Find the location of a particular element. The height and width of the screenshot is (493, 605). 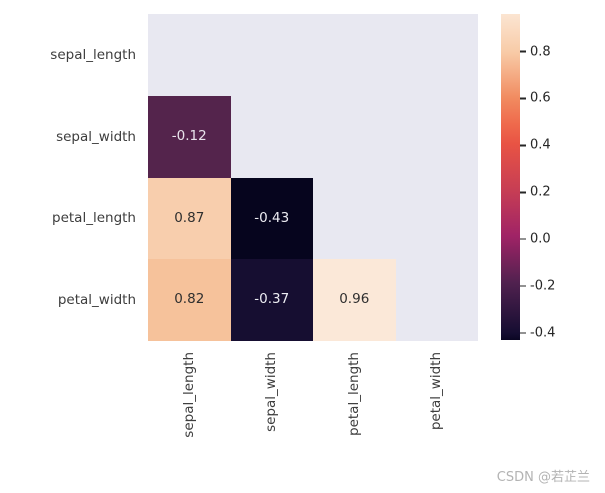

colorbar-gradient is located at coordinates (510, 177).